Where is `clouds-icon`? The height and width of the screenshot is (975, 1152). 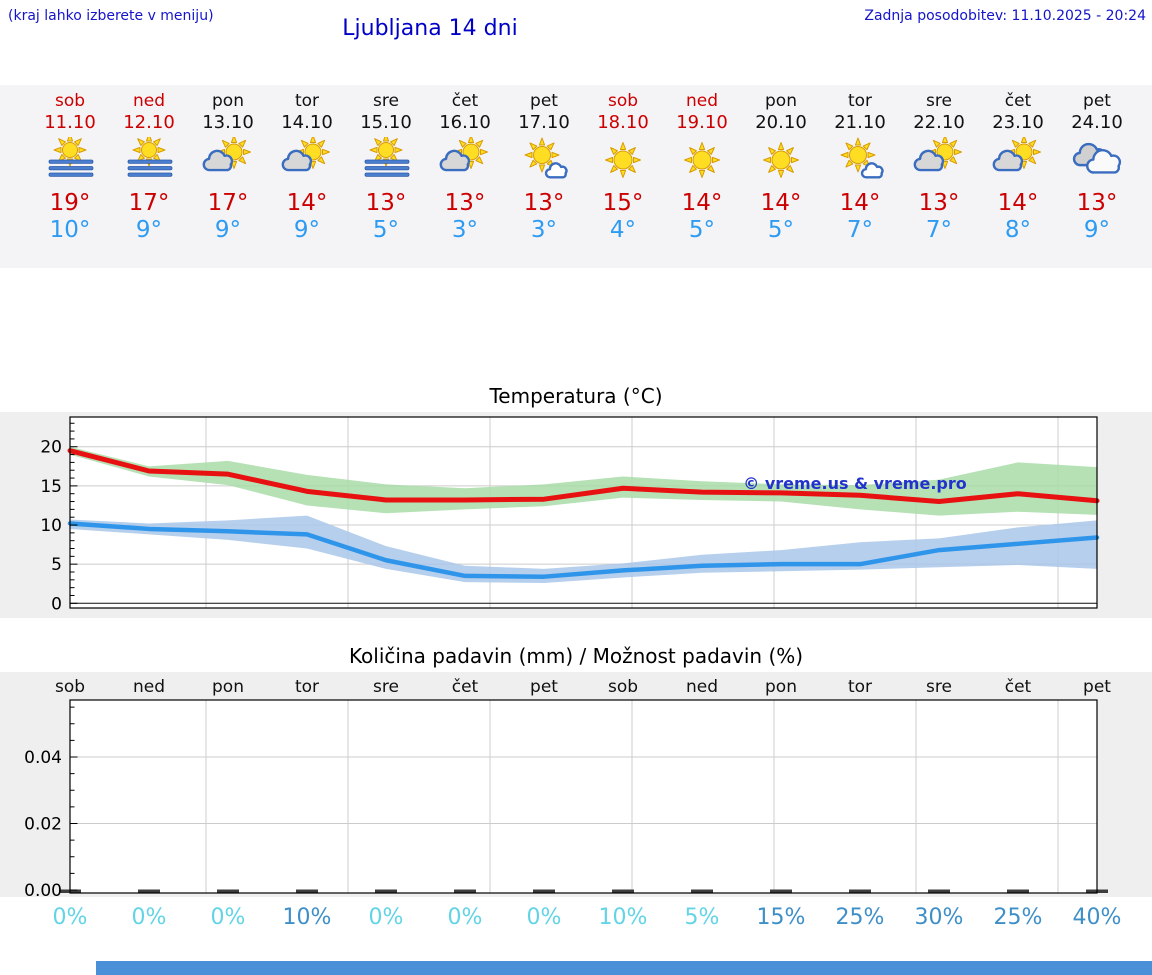 clouds-icon is located at coordinates (1097, 158).